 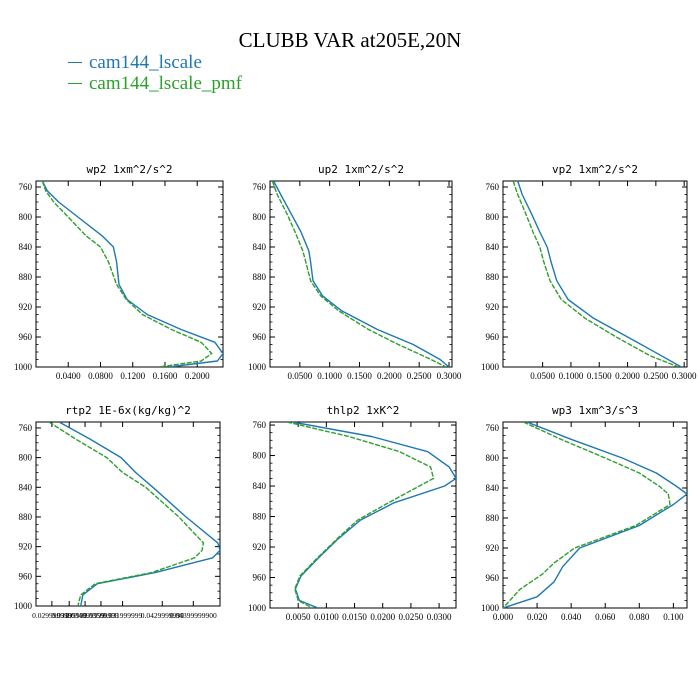 What do you see at coordinates (162, 615) in the screenshot?
I see `x-tick-label: 0.0429999999` at bounding box center [162, 615].